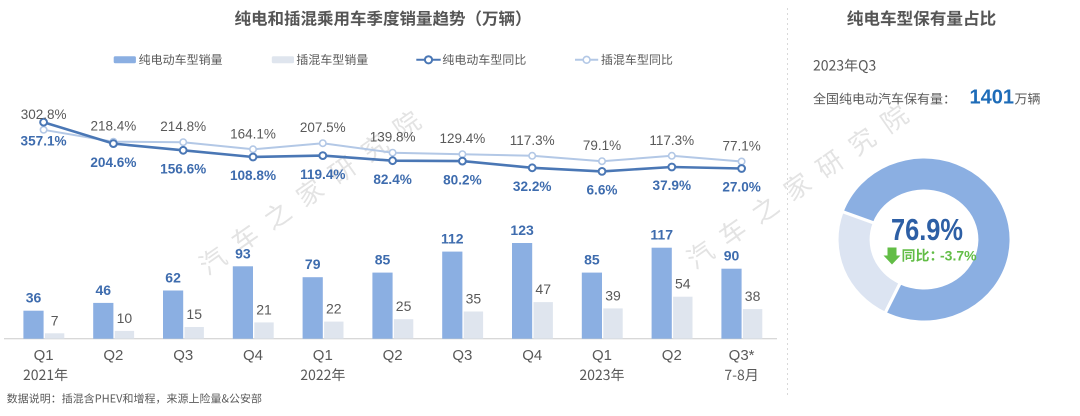 The width and height of the screenshot is (1080, 416). Describe the element at coordinates (532, 186) in the screenshot. I see `svg-text: 32.2%` at that location.